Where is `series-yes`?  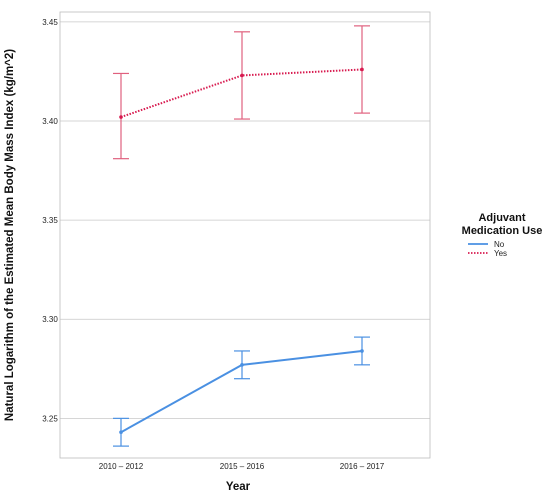 series-yes is located at coordinates (241, 92).